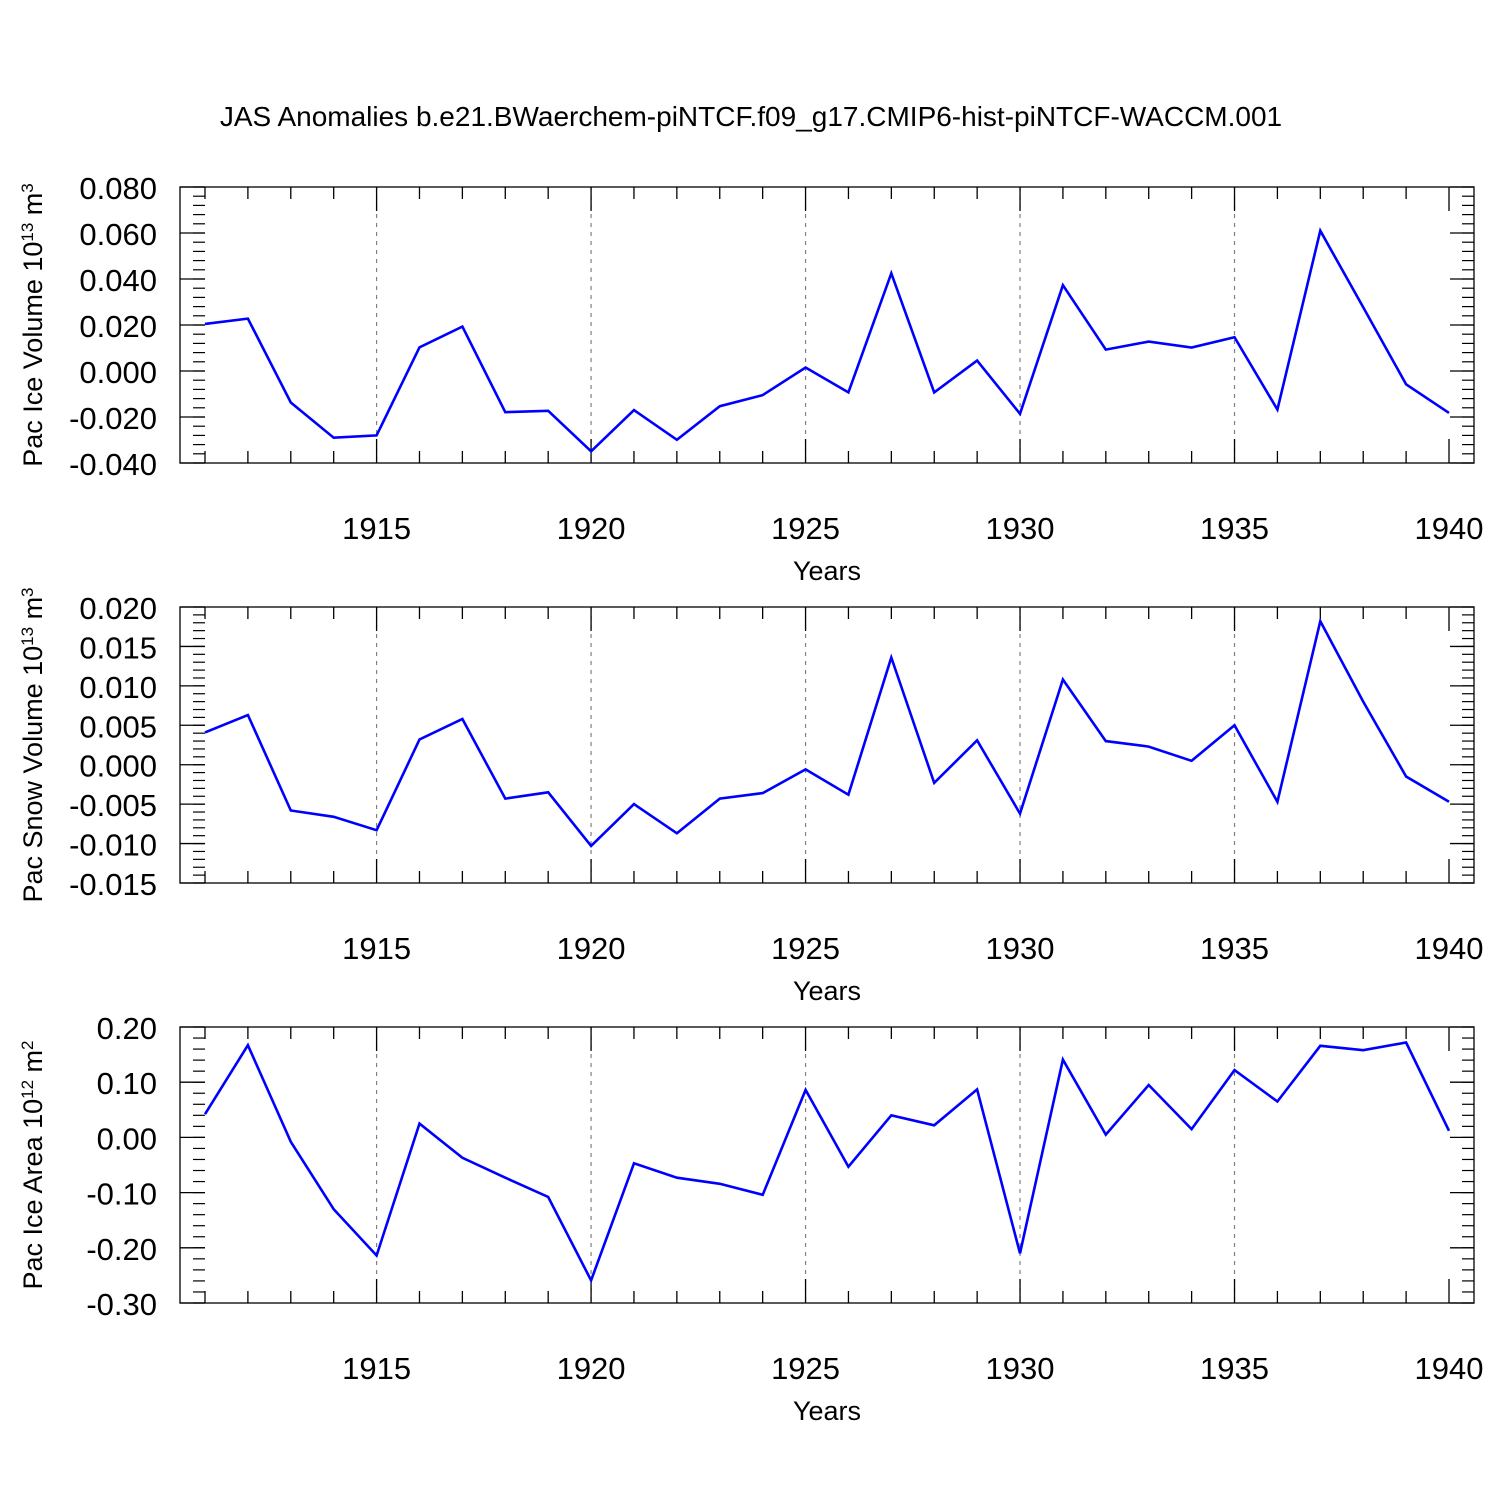 This screenshot has height=1500, width=1500. What do you see at coordinates (113, 884) in the screenshot?
I see `y-tick-label: -0.015` at bounding box center [113, 884].